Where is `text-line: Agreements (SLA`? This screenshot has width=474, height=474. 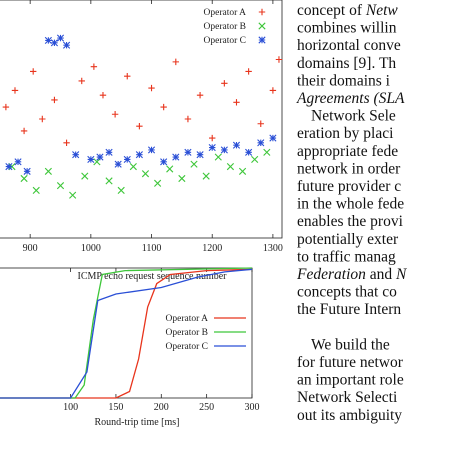
text-line: Agreements (SLA is located at coordinates (350, 98).